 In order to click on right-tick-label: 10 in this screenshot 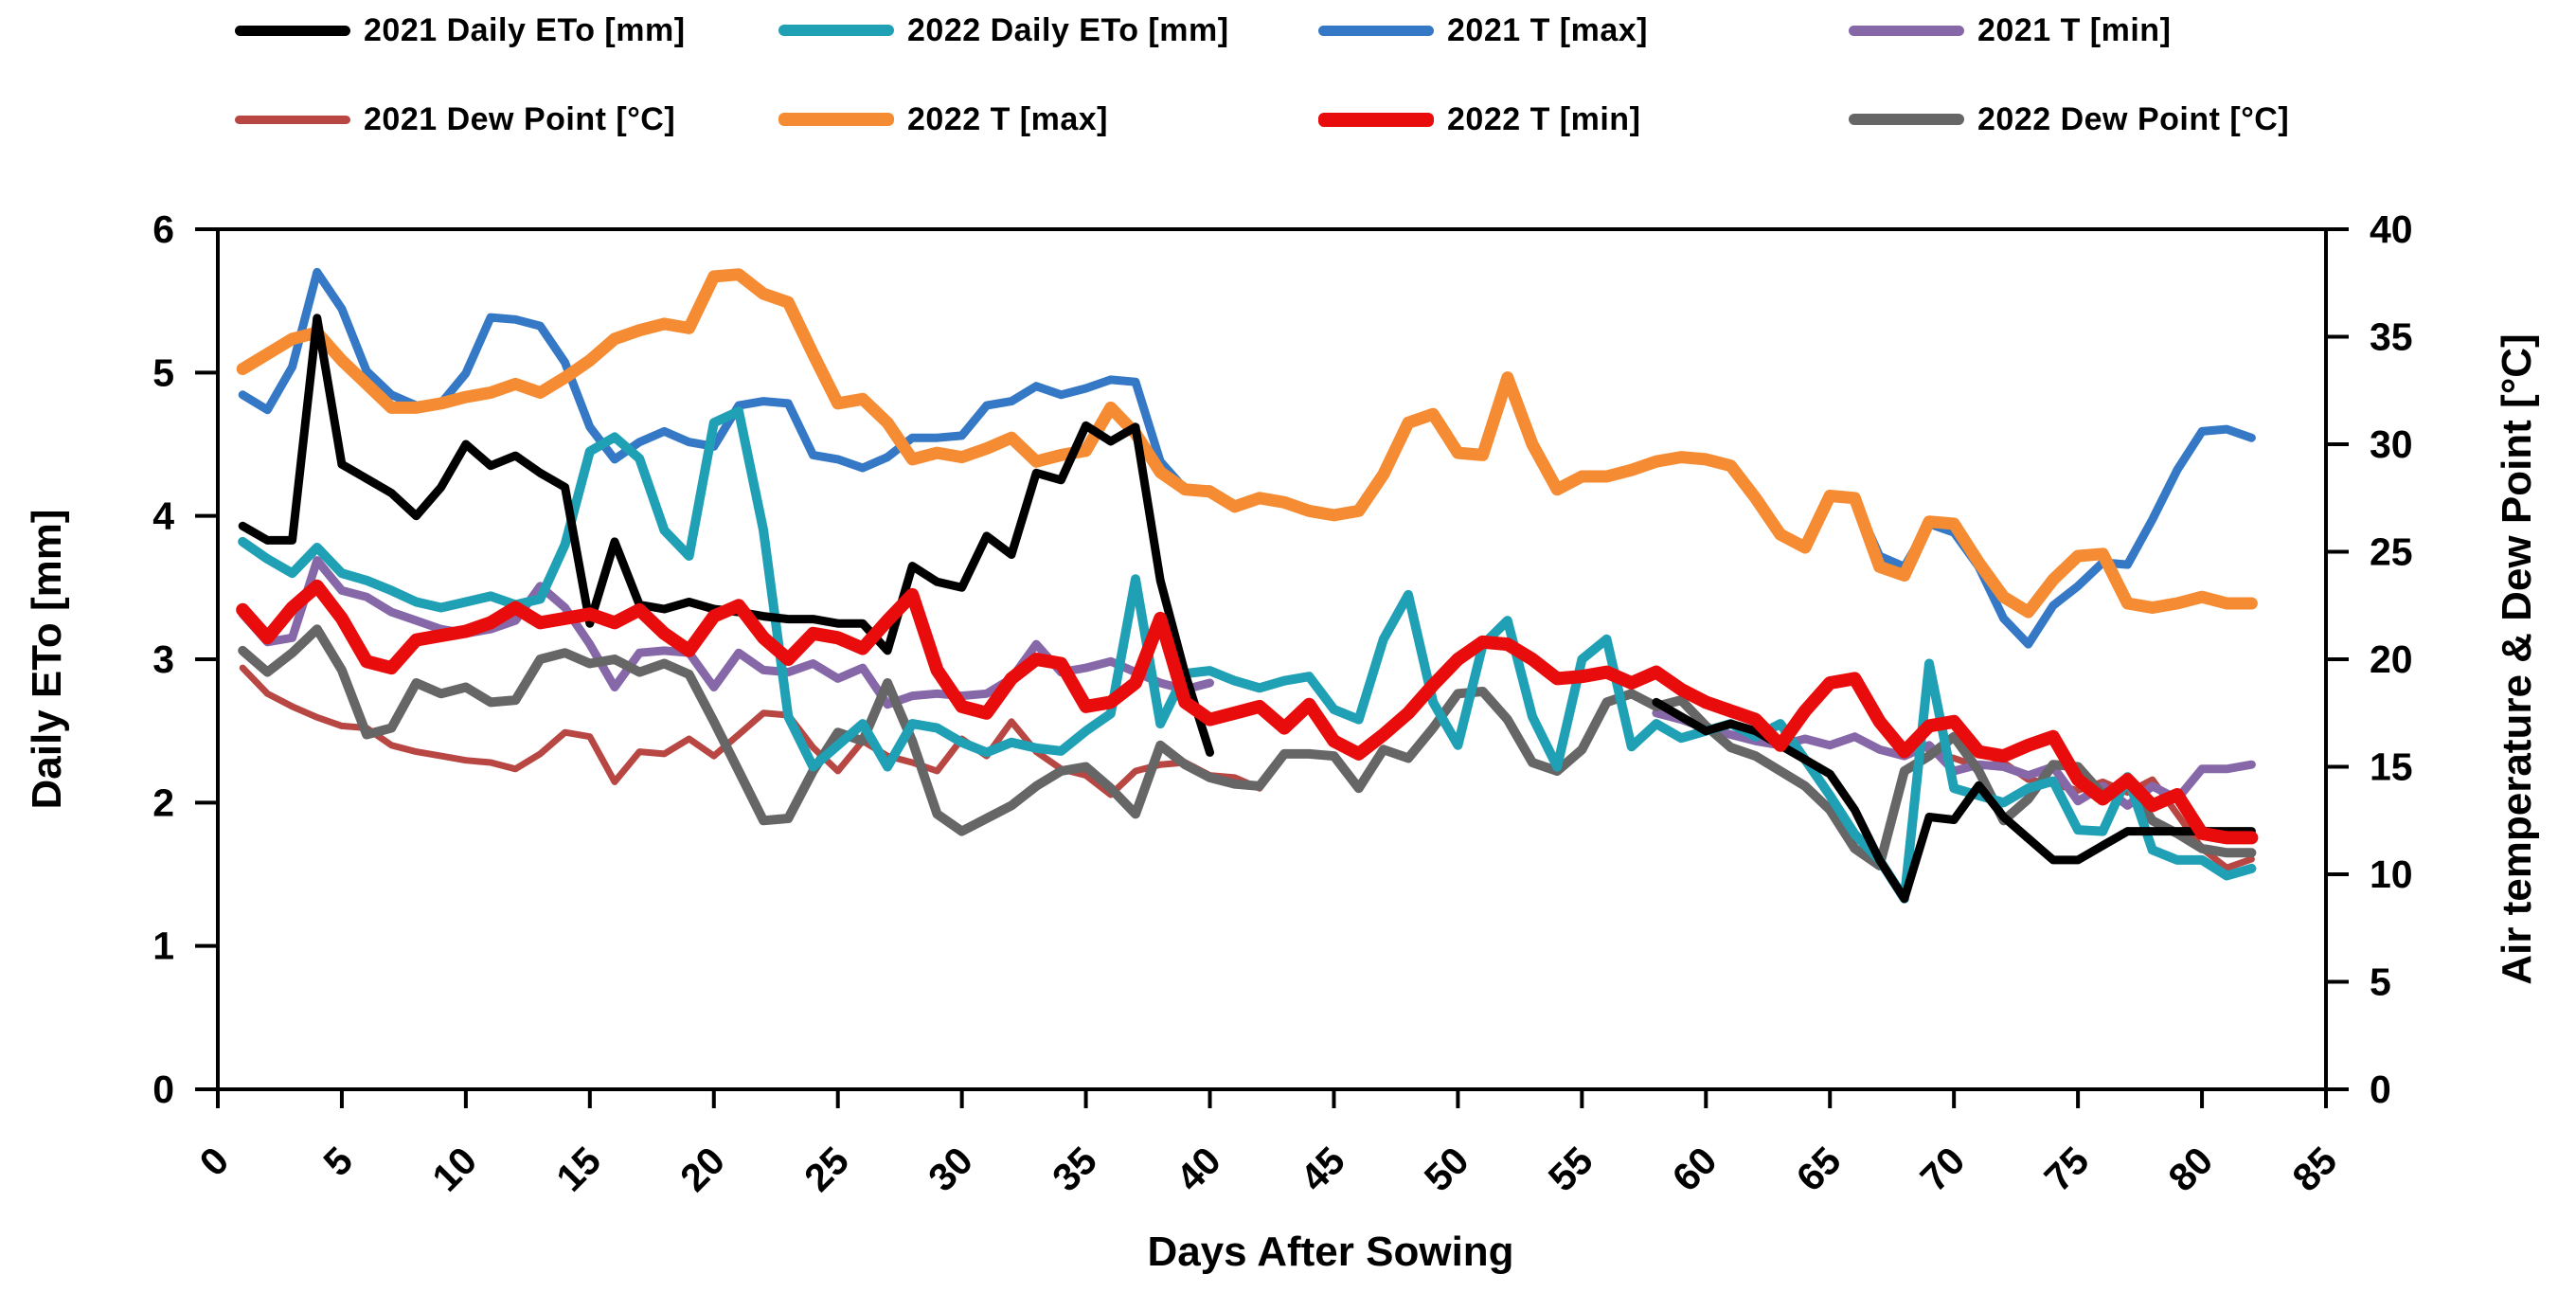, I will do `click(2391, 874)`.